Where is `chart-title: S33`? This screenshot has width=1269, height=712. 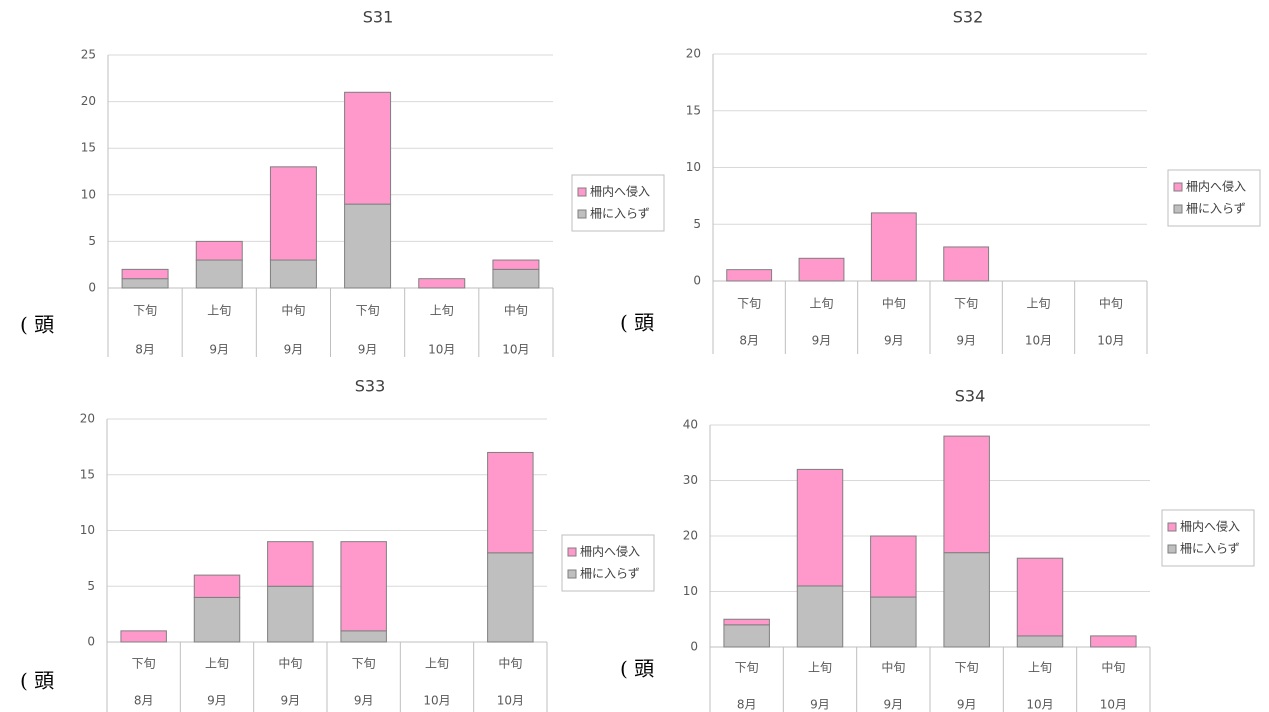 chart-title: S33 is located at coordinates (370, 386).